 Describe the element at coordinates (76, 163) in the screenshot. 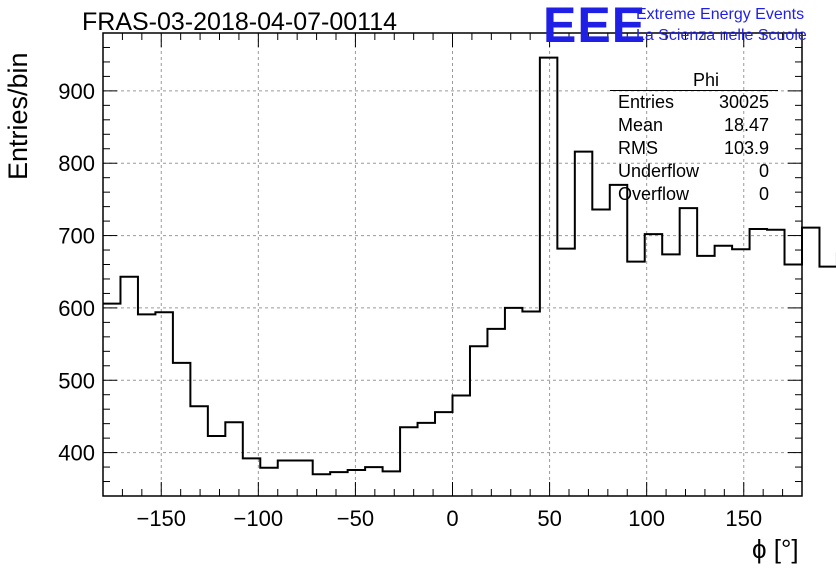

I see `y-tick-label: 800` at that location.